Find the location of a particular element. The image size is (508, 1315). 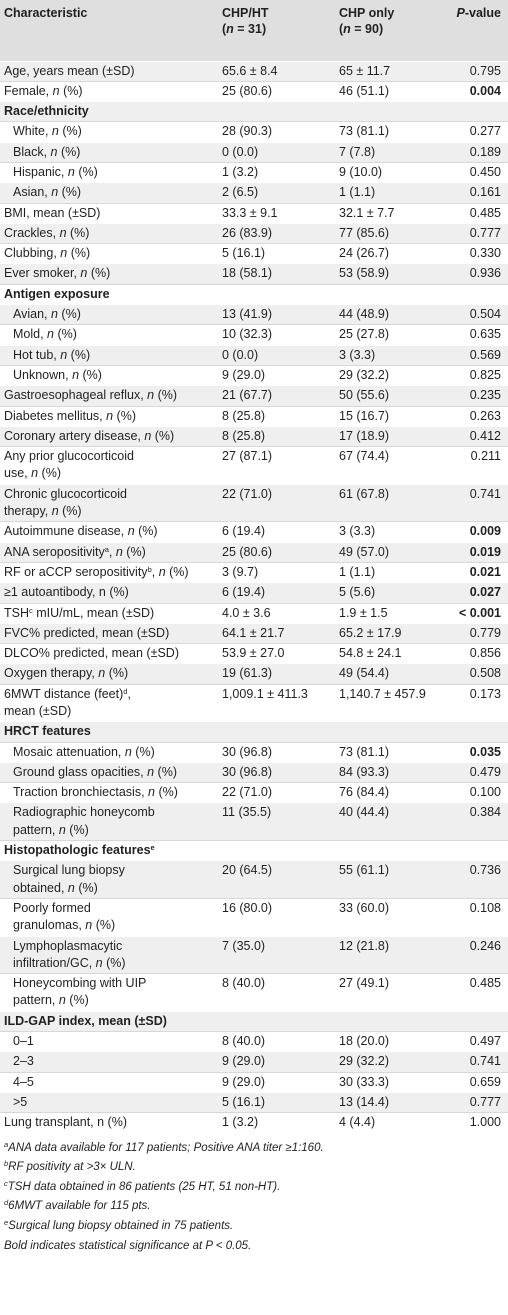

row-label: TSHc mIU/mL, mean (±SD) is located at coordinates (109, 613).